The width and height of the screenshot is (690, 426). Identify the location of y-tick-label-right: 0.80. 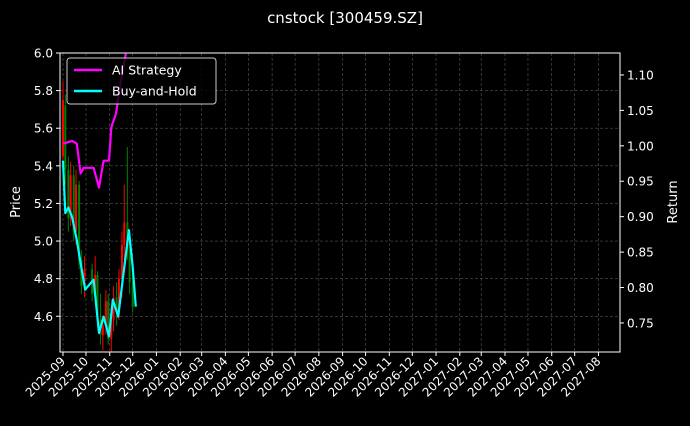
(640, 288).